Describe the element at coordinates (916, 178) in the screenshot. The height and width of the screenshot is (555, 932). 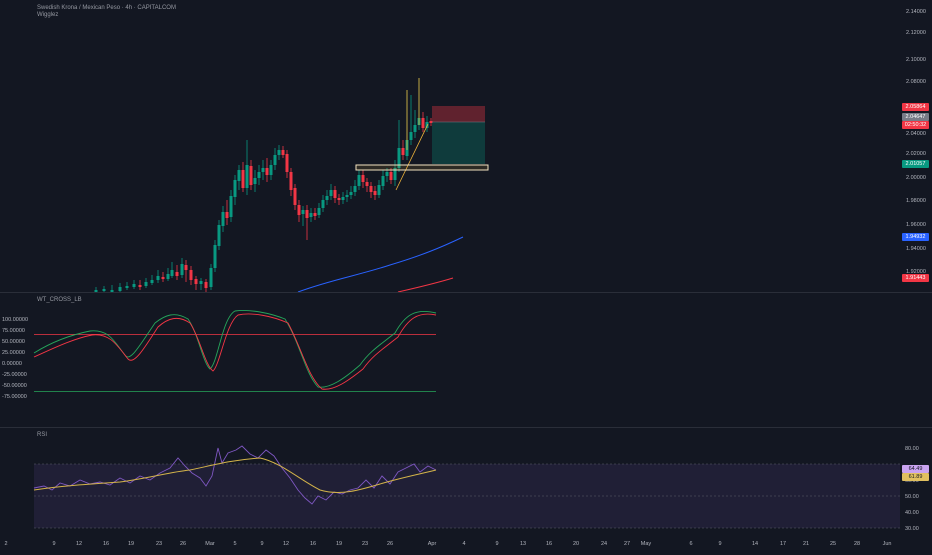
I see `price-tick-label: 2.00000` at that location.